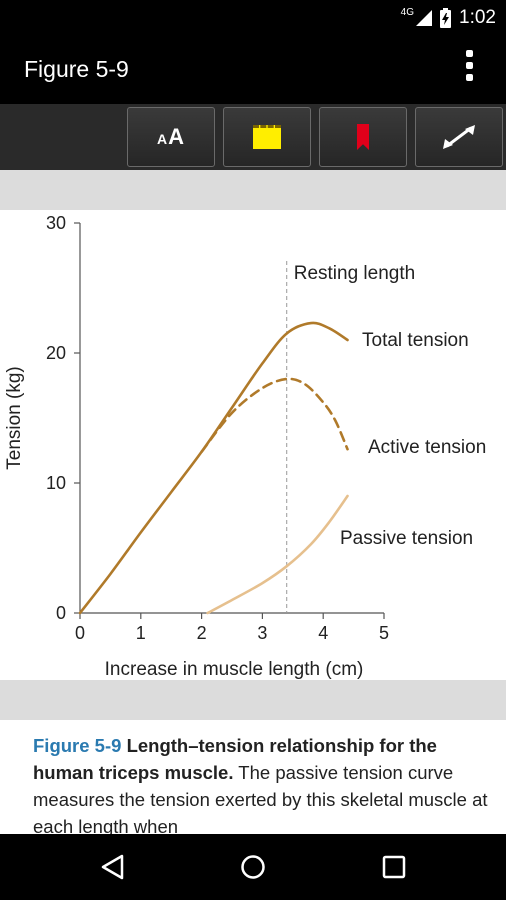  I want to click on bookmark-button, so click(363, 137).